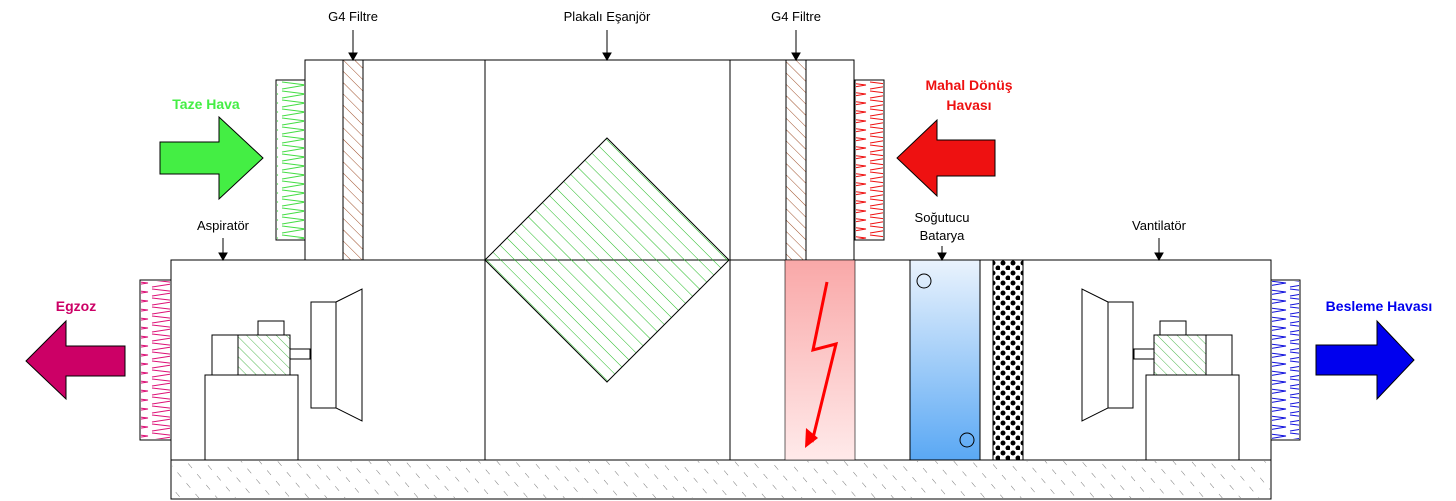 This screenshot has width=1456, height=501. Describe the element at coordinates (967, 440) in the screenshot. I see `coil-outlet-circle` at that location.